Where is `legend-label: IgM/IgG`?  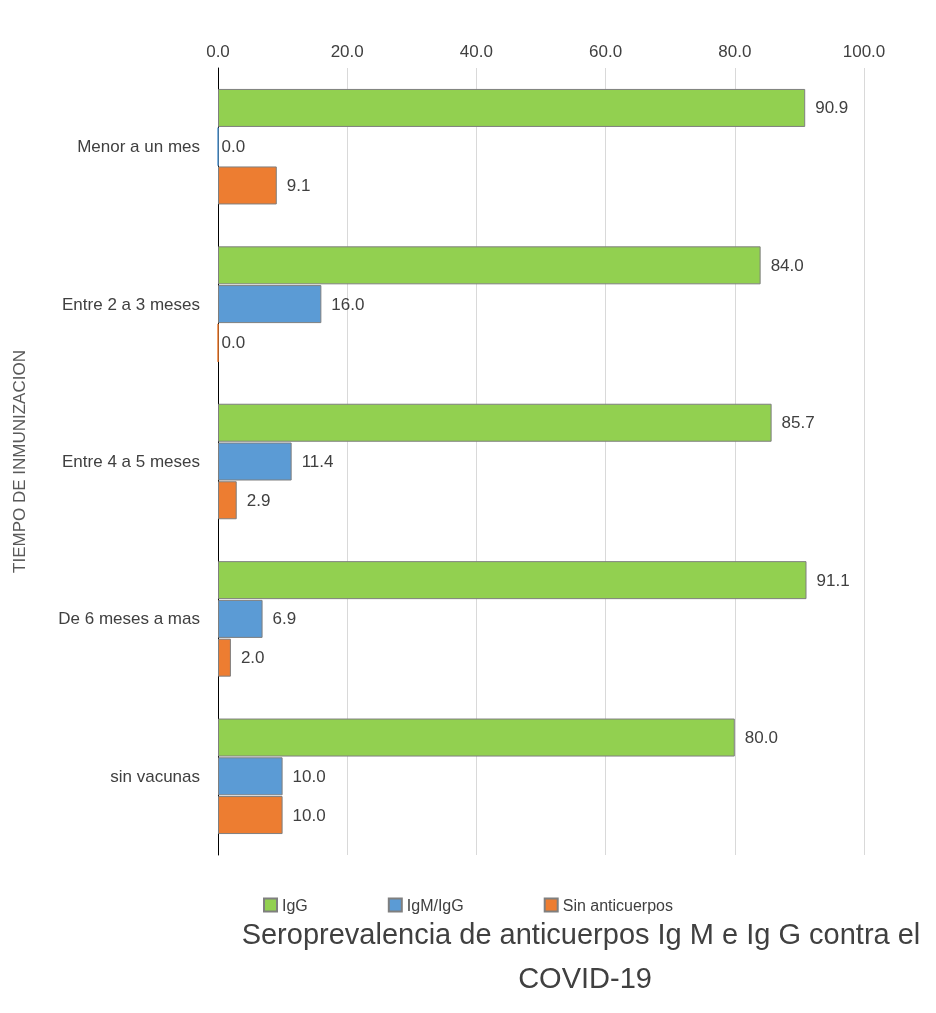
legend-label: IgM/IgG is located at coordinates (435, 905).